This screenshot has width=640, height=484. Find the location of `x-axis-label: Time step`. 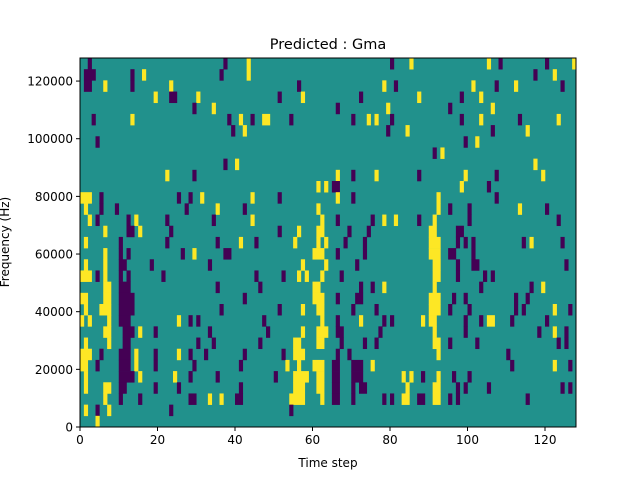

x-axis-label: Time step is located at coordinates (327, 463).